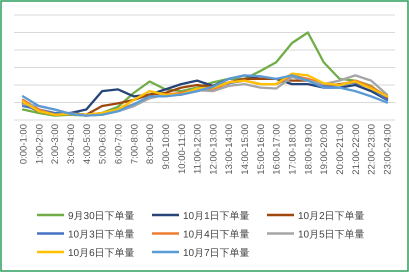 The width and height of the screenshot is (409, 272). I want to click on x-tick-label: 18:00-19:00, so click(308, 149).